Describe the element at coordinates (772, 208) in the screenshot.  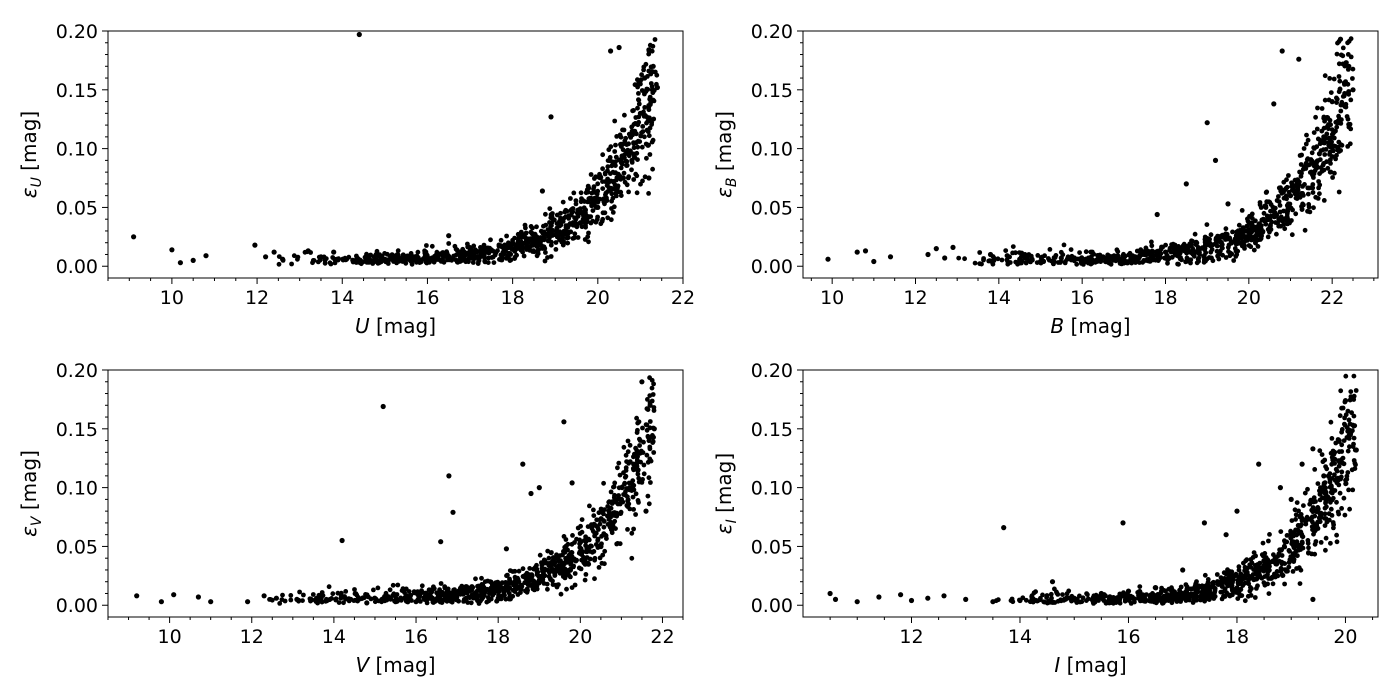
I see `y-tick-label: 0.05` at that location.